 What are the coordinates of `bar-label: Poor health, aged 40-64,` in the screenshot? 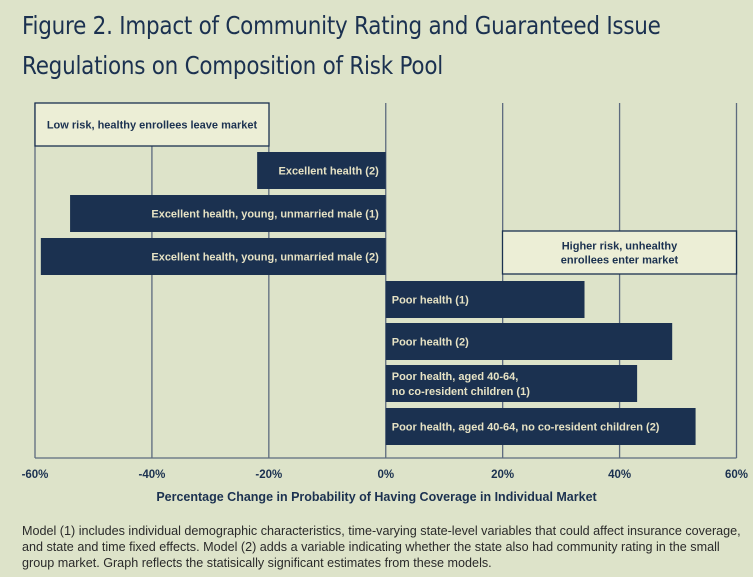 It's located at (455, 377).